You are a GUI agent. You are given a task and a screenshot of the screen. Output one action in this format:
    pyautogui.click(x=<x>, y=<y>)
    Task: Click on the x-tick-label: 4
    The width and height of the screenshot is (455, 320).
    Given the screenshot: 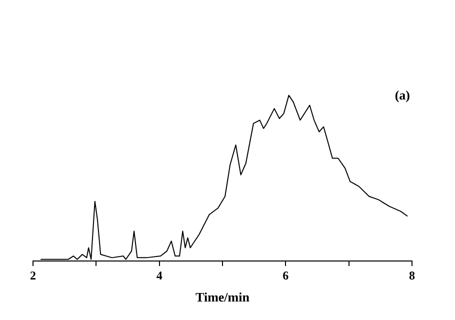 What is the action you would take?
    pyautogui.click(x=159, y=275)
    